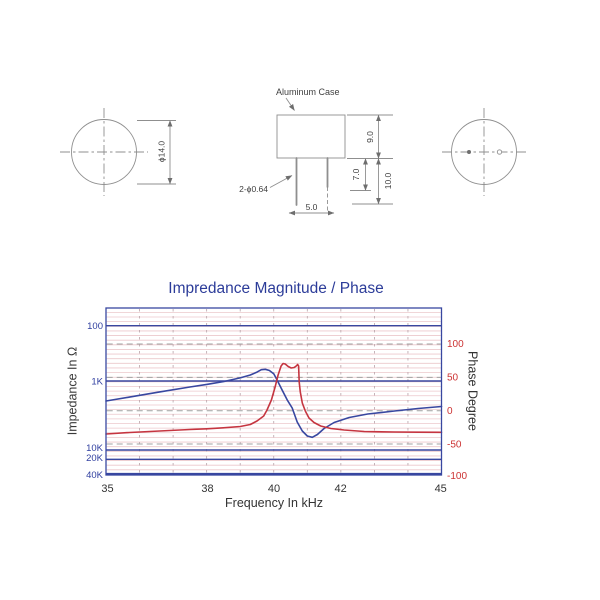 The height and width of the screenshot is (600, 600). What do you see at coordinates (457, 476) in the screenshot?
I see `right-tick-neg100: -100` at bounding box center [457, 476].